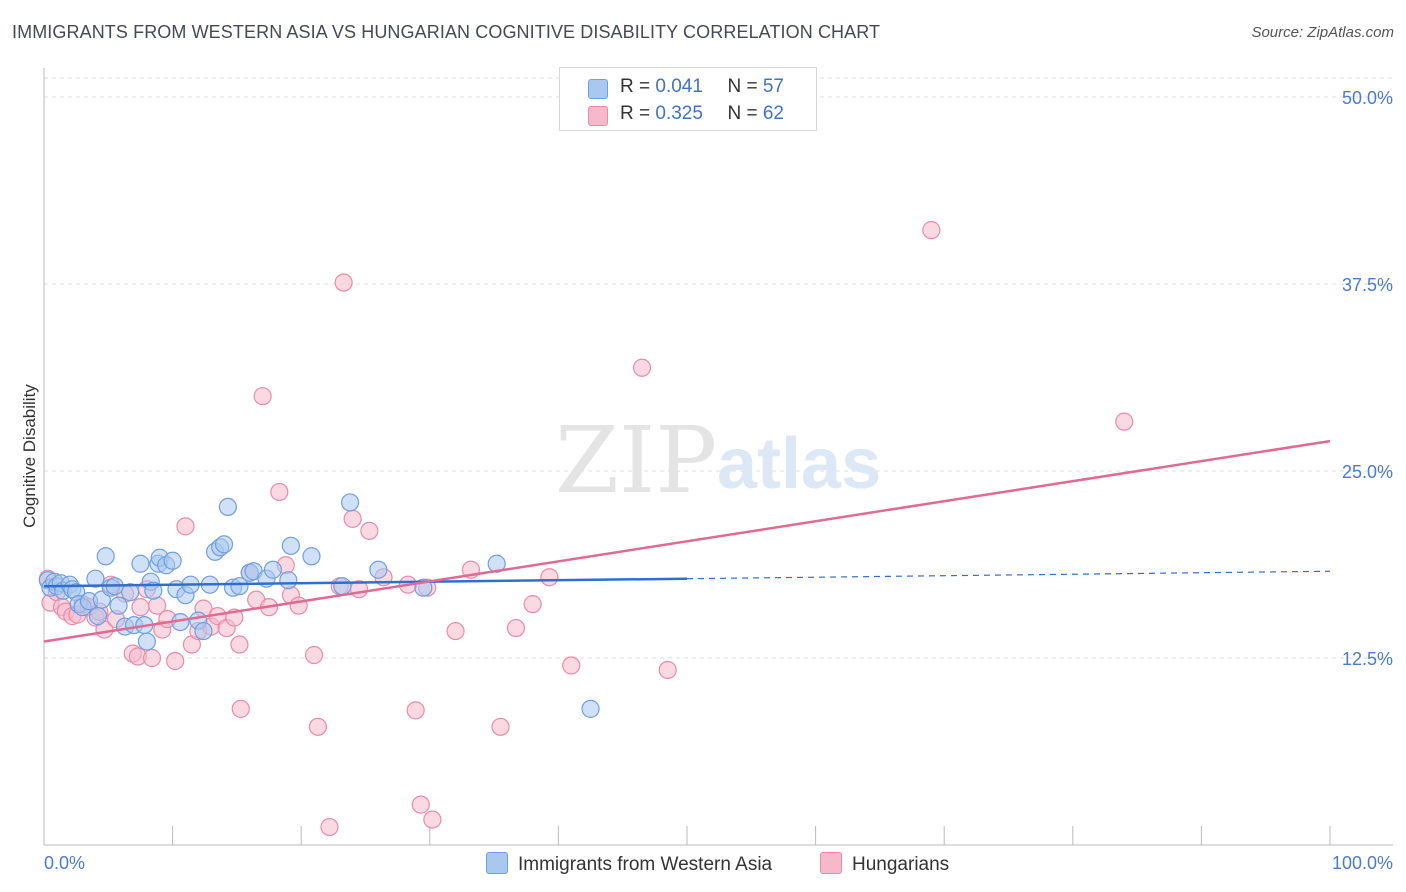 This screenshot has width=1406, height=892. What do you see at coordinates (64, 863) in the screenshot?
I see `x-tick-label: 0.0%` at bounding box center [64, 863].